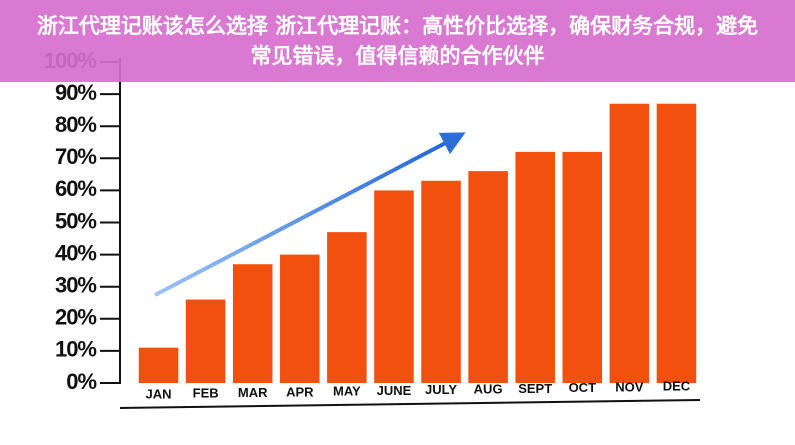  What do you see at coordinates (81, 381) in the screenshot?
I see `y-tick-label: 0%` at bounding box center [81, 381].